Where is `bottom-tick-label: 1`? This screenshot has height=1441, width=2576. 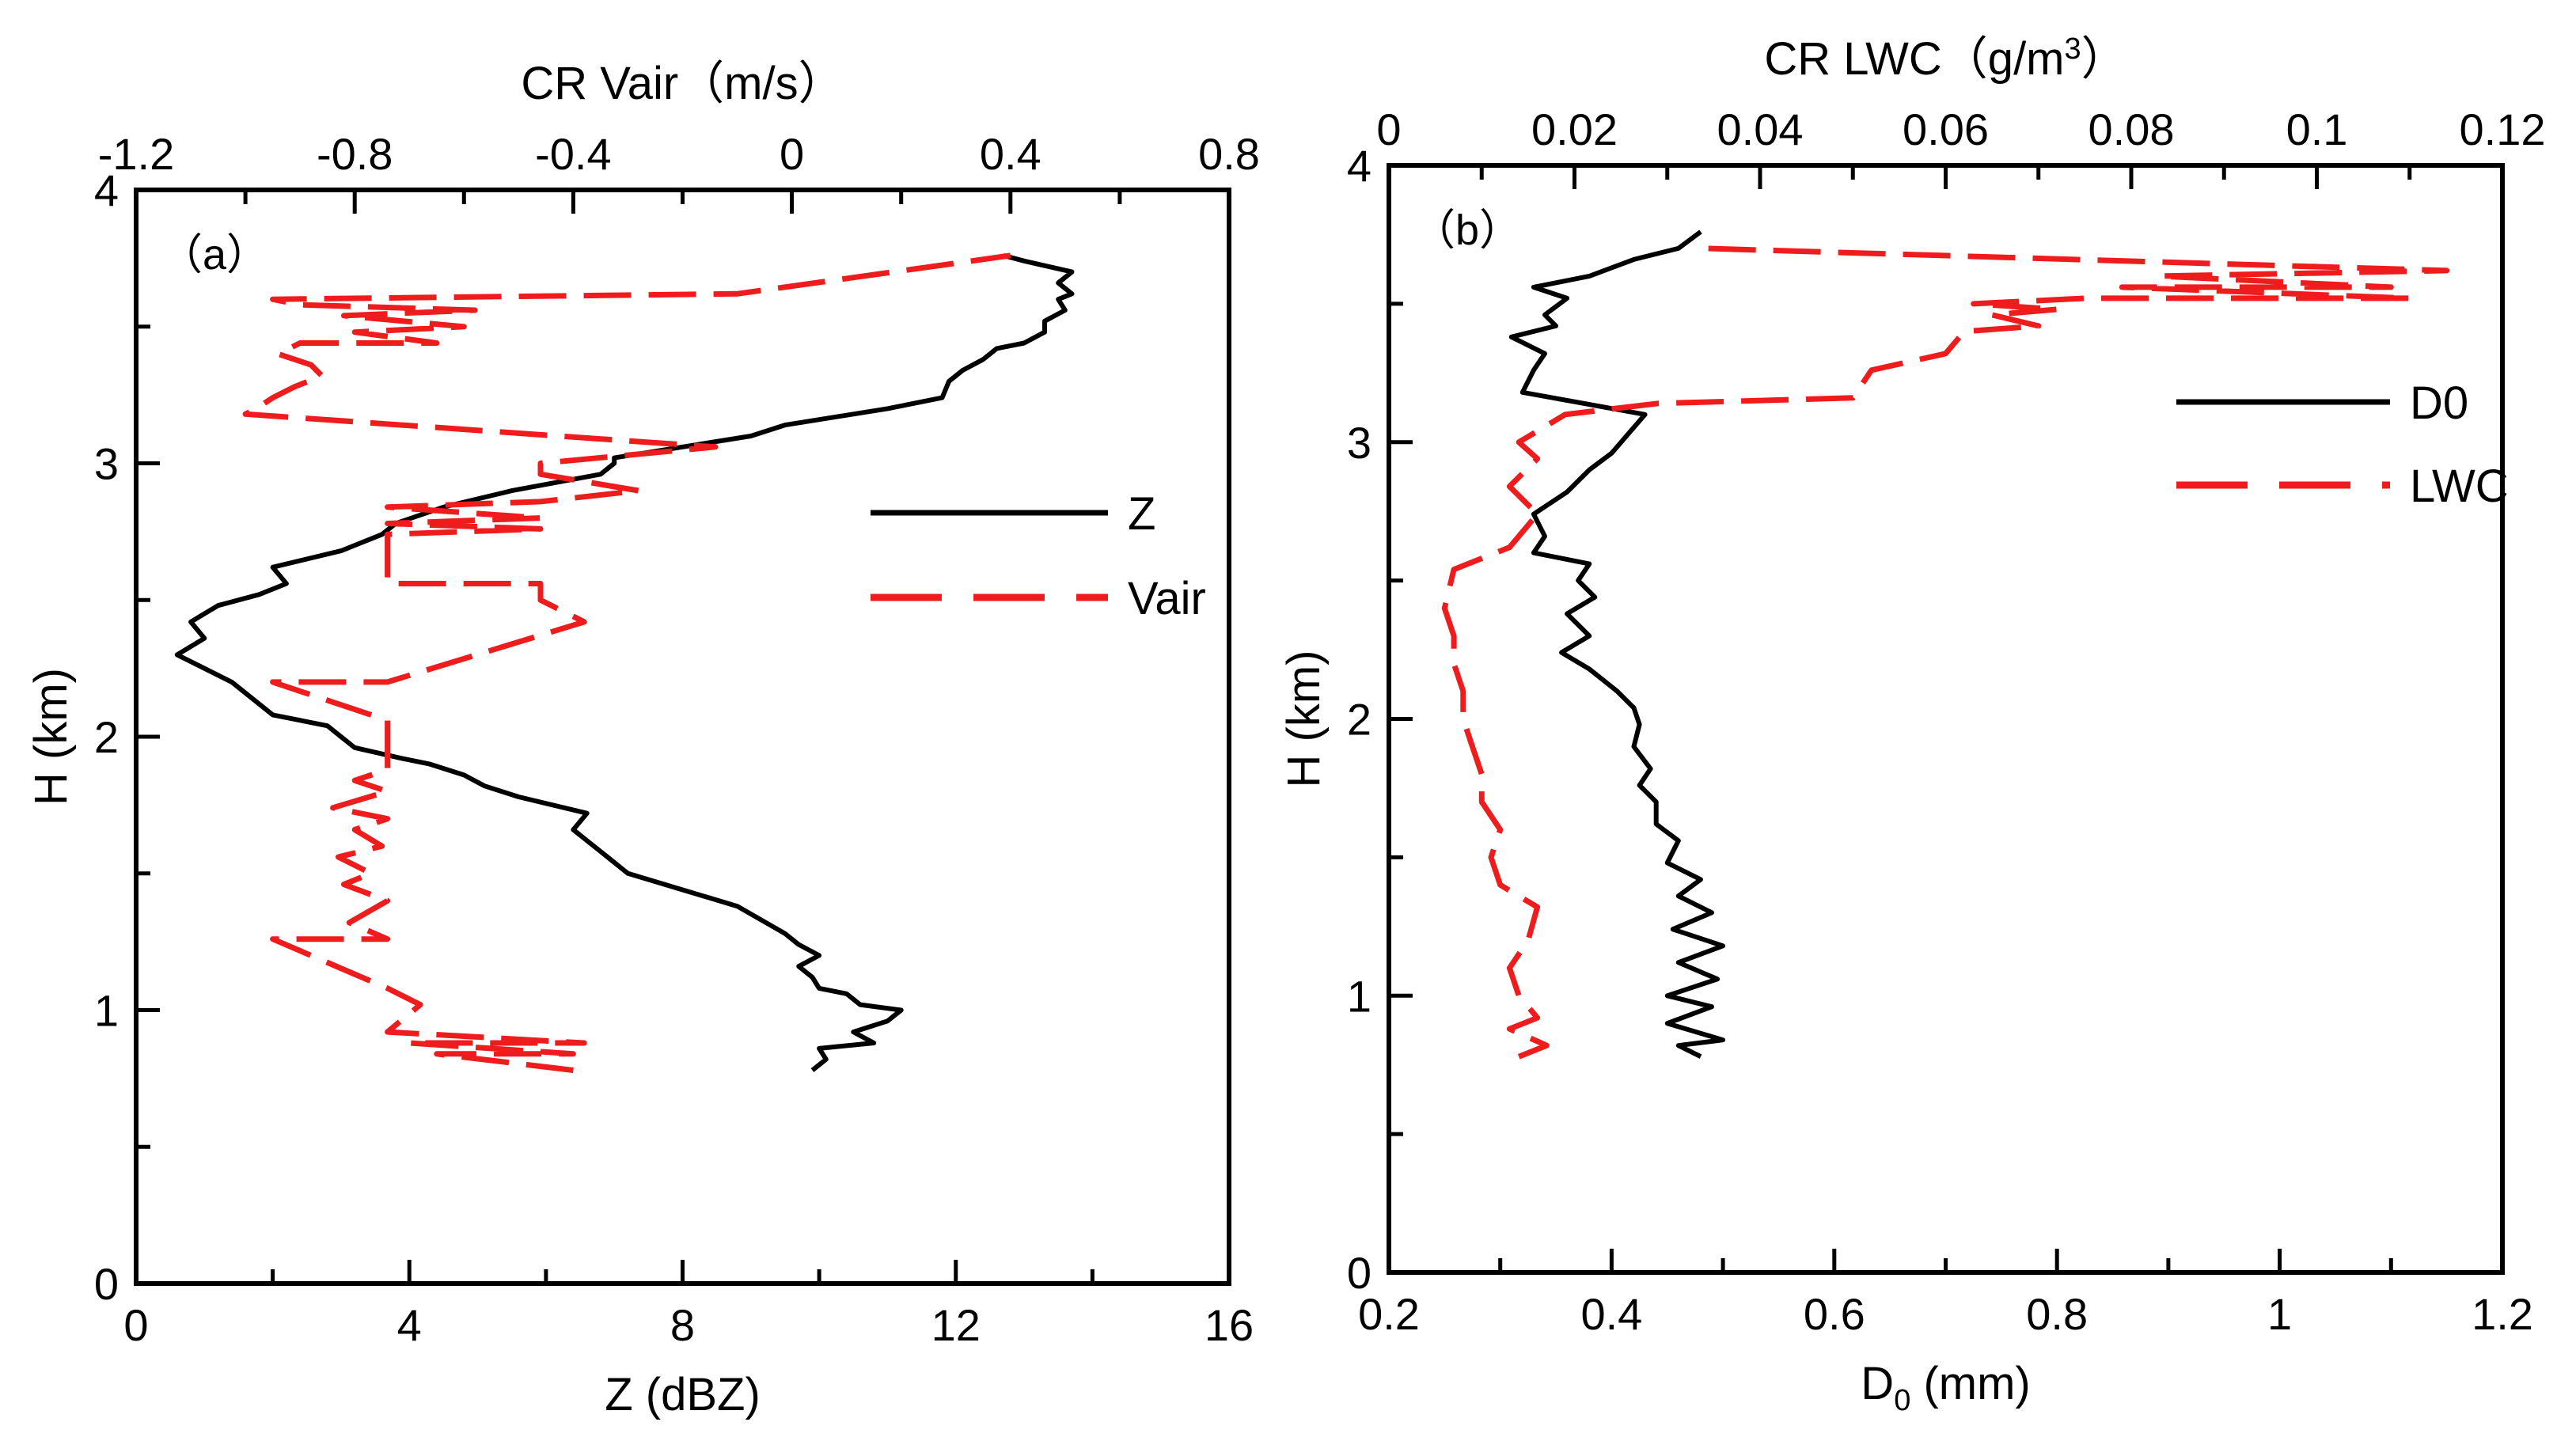
bottom-tick-label: 1 is located at coordinates (2279, 1314).